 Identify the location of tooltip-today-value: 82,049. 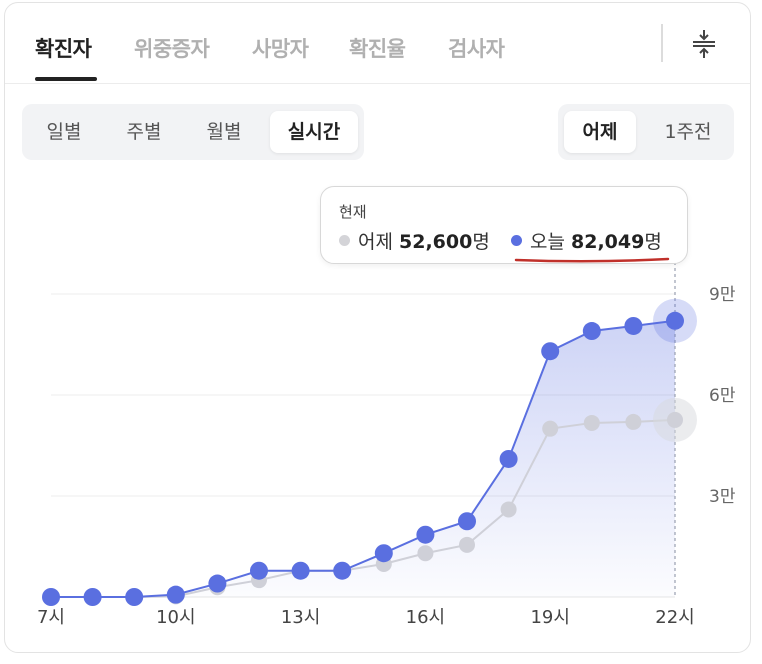
(608, 242).